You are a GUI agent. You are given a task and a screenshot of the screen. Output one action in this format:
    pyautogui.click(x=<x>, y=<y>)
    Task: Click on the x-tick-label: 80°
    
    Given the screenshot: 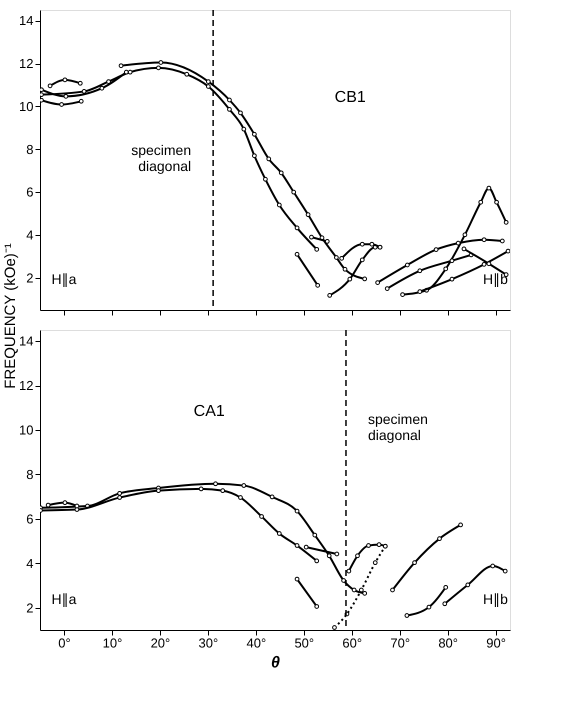 What is the action you would take?
    pyautogui.click(x=448, y=643)
    